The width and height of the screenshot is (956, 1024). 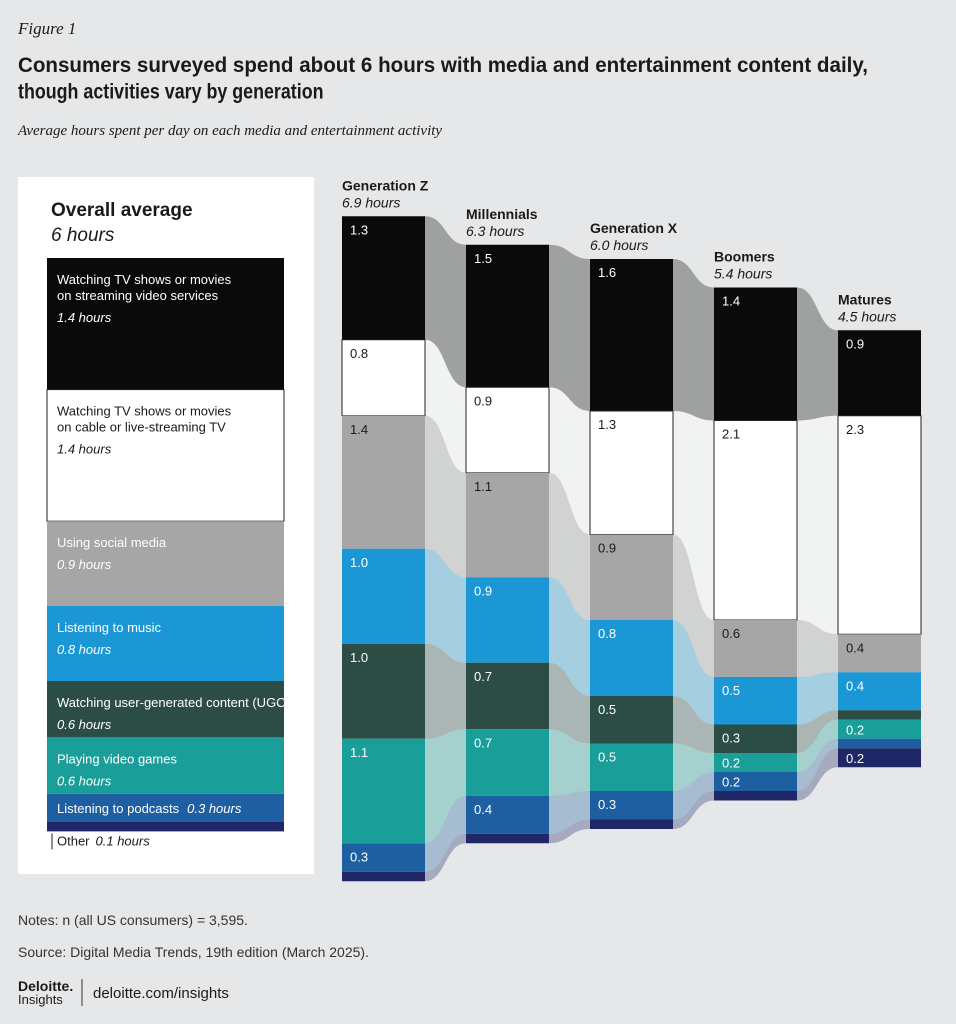 What do you see at coordinates (483, 742) in the screenshot?
I see `value-label: 0.7` at bounding box center [483, 742].